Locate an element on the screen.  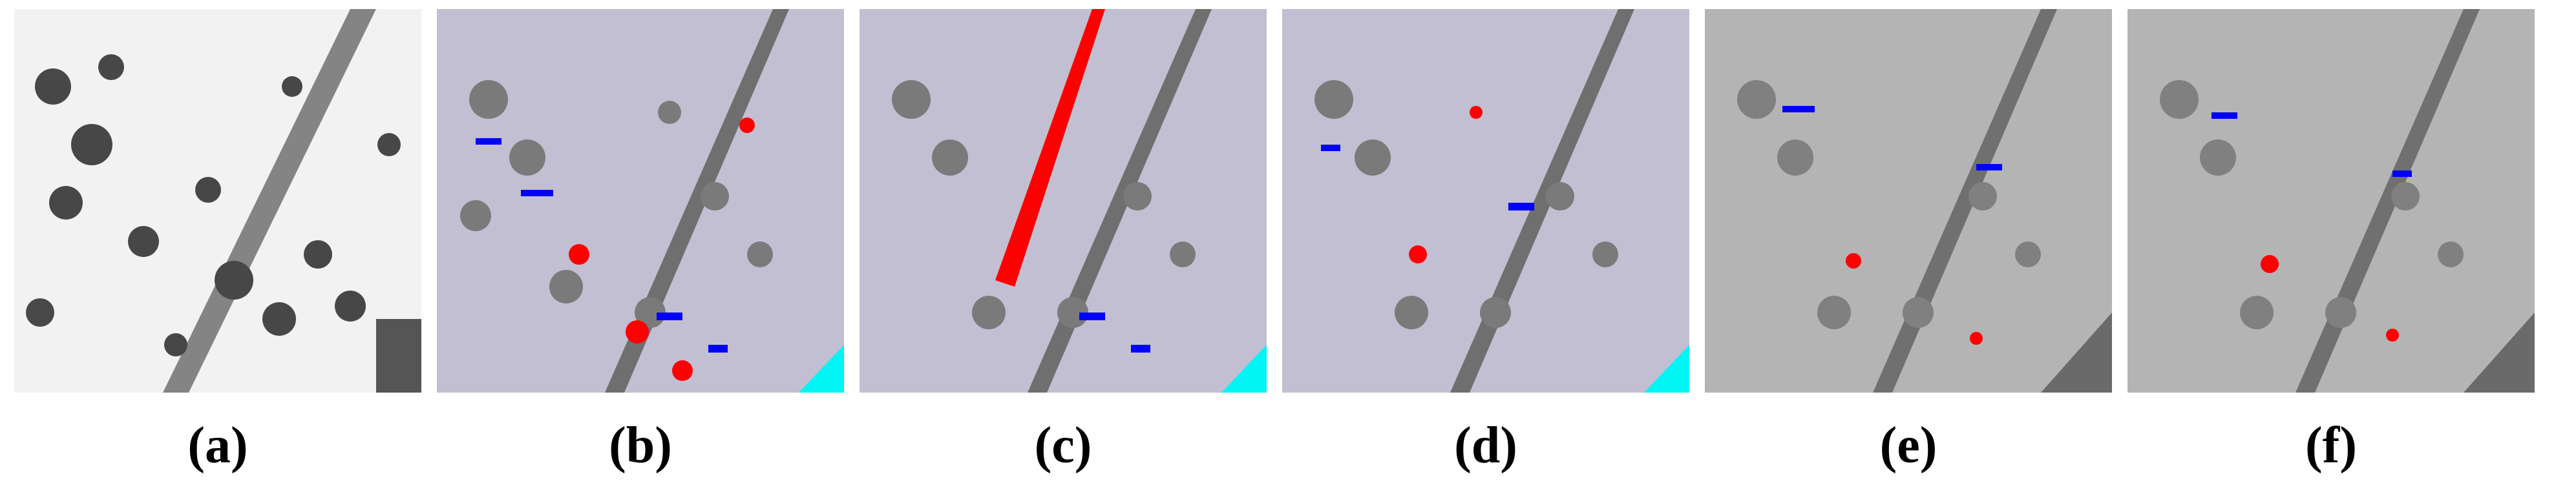
classification-map-d is located at coordinates (1485, 201).